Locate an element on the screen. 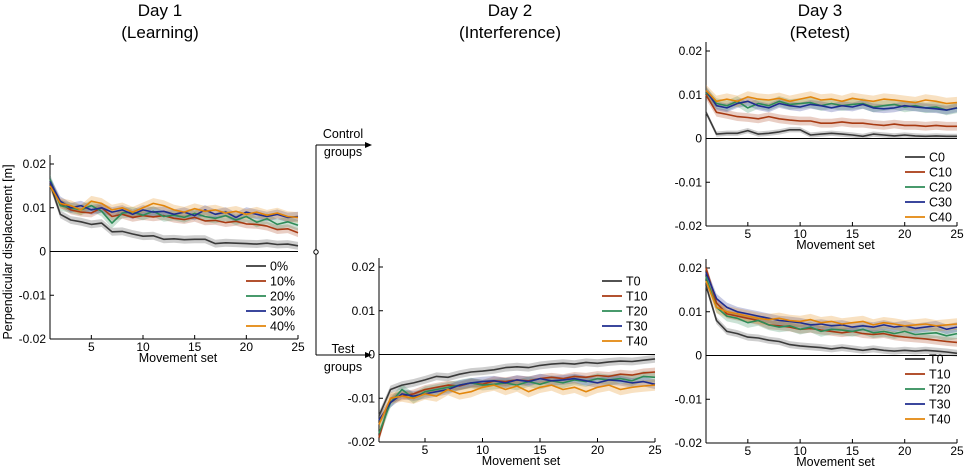 The width and height of the screenshot is (964, 471). day3-control-legend-label: C20 is located at coordinates (940, 188).